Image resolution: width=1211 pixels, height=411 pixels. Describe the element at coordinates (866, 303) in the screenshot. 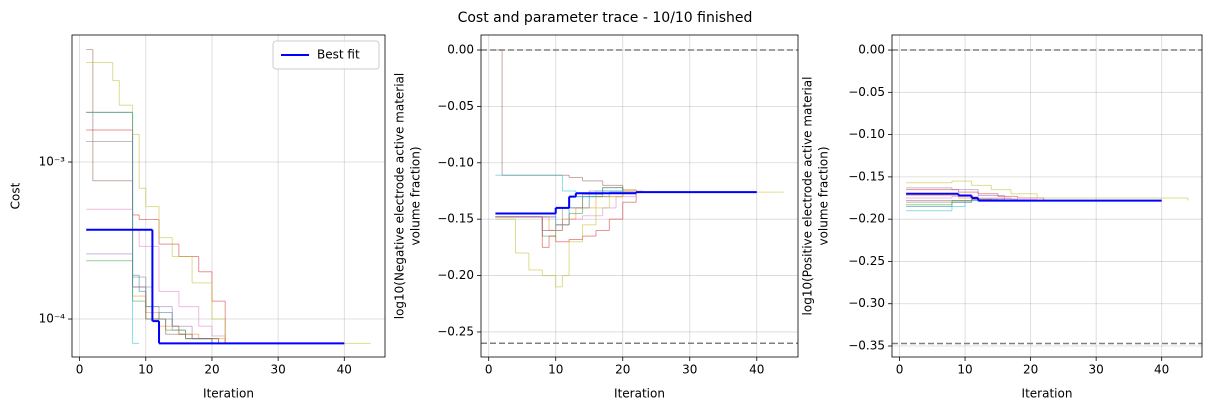

I see `y-tick-label: −0.30` at that location.